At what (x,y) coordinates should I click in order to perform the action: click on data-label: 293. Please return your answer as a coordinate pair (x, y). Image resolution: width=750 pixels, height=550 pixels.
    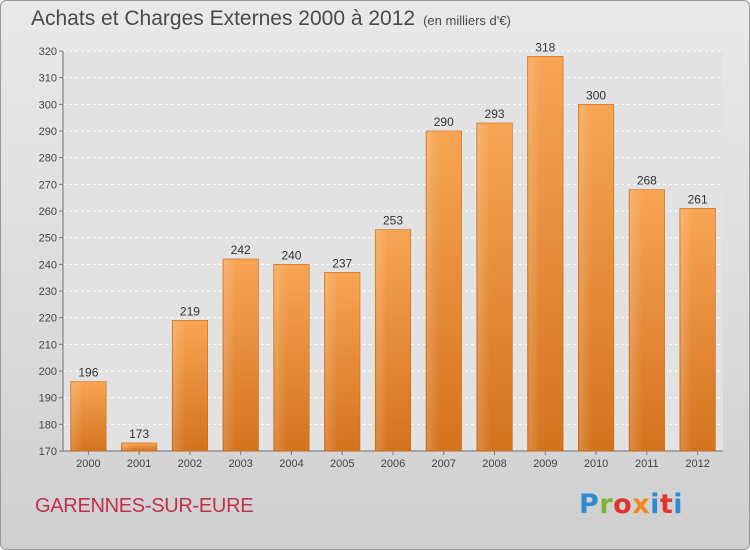
    Looking at the image, I should click on (495, 114).